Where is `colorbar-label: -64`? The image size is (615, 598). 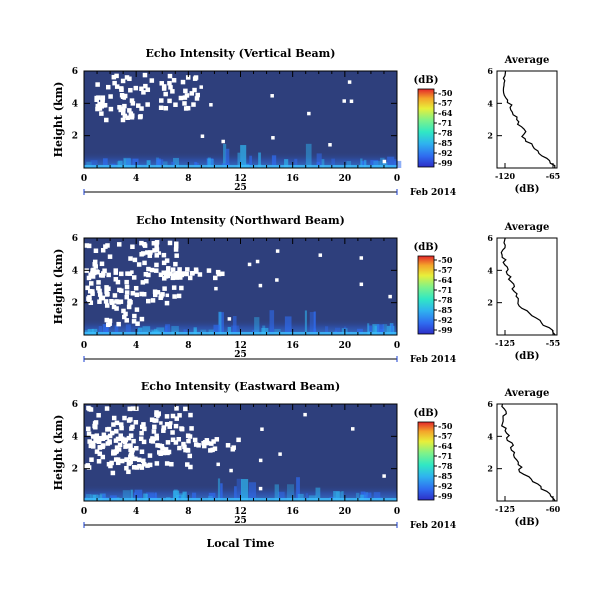 colorbar-label: -64 is located at coordinates (445, 113).